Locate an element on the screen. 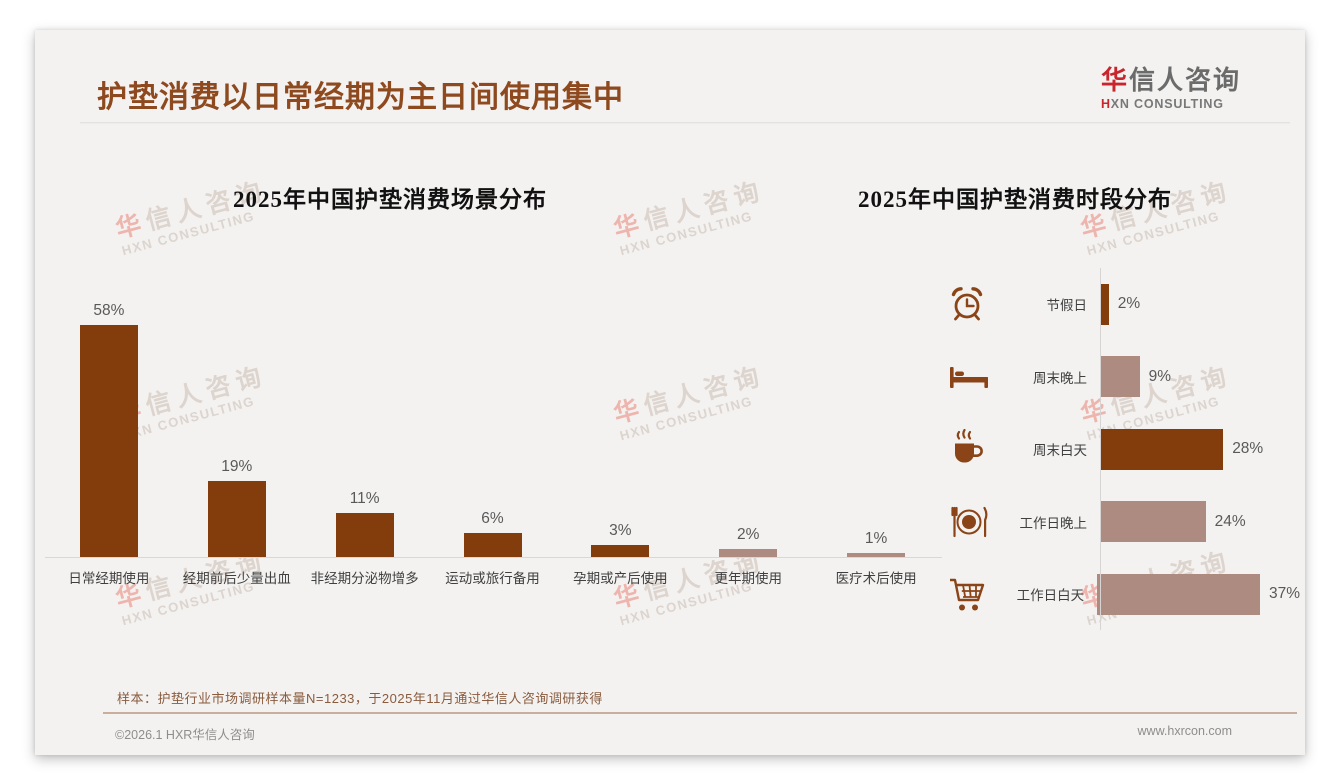 This screenshot has height=780, width=1340. time-row: 周末晚上 9% is located at coordinates (1107, 377).